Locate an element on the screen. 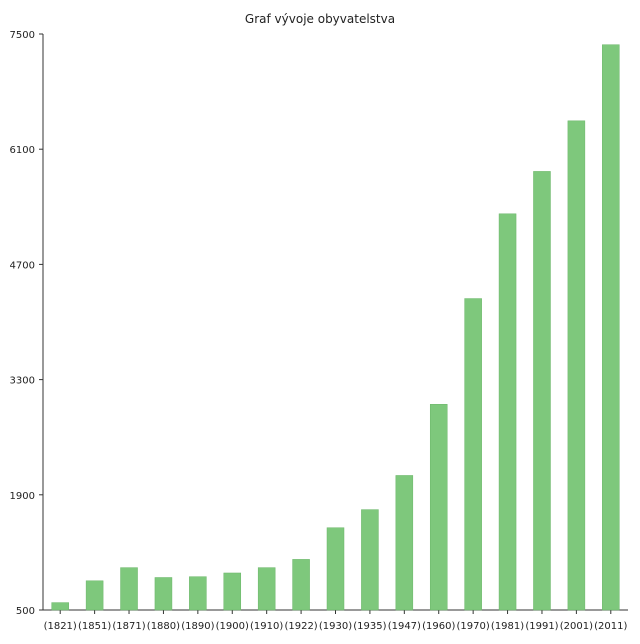  x-tick-label: (1960) is located at coordinates (438, 626).